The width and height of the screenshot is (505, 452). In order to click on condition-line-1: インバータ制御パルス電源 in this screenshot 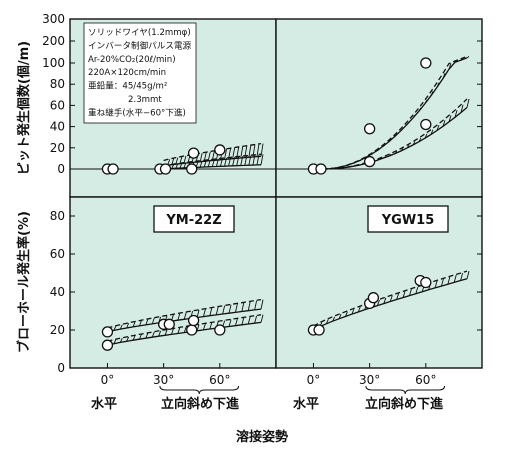, I will do `click(140, 45)`.